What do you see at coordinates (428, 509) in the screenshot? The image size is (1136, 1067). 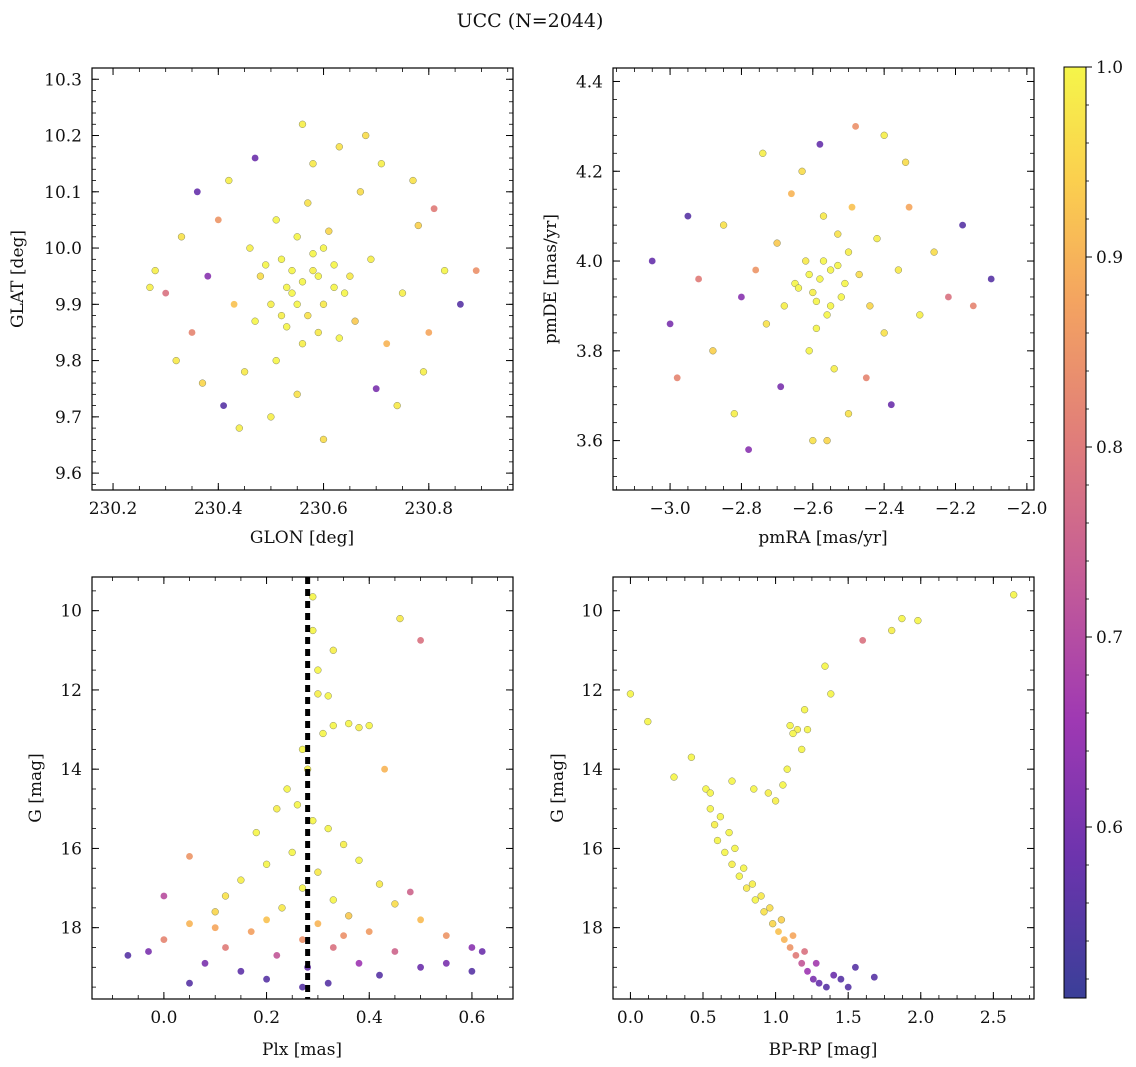 I see `x-tick-label: 230.8` at bounding box center [428, 509].